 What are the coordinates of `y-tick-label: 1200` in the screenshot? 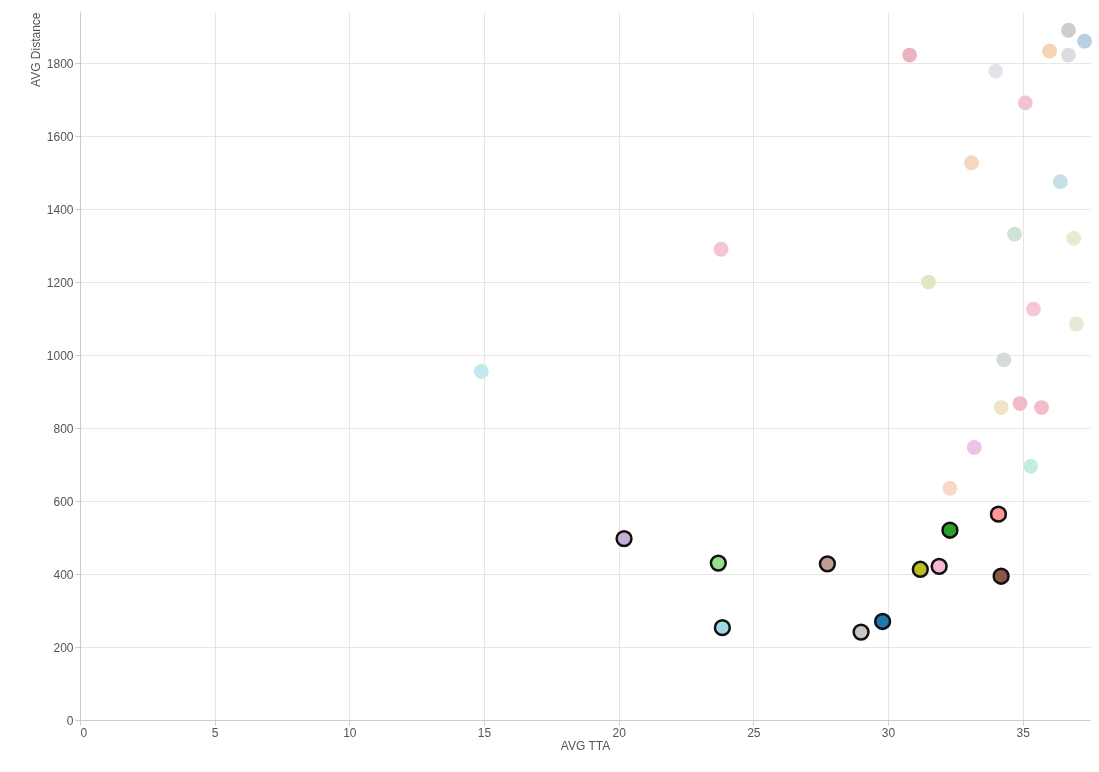 It's located at (60, 282).